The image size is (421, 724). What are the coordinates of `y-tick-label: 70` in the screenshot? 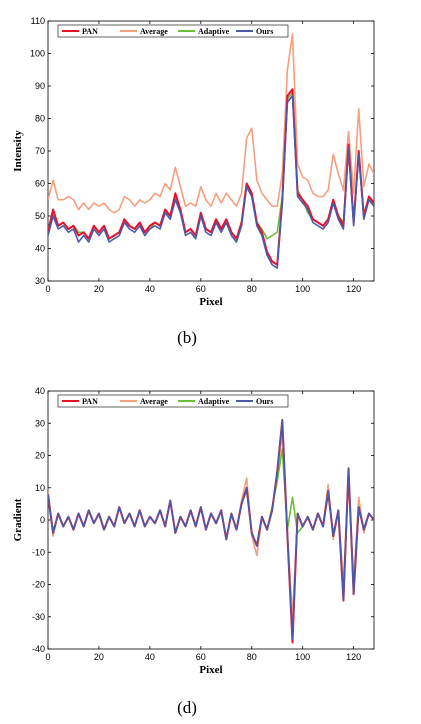 It's located at (40, 151).